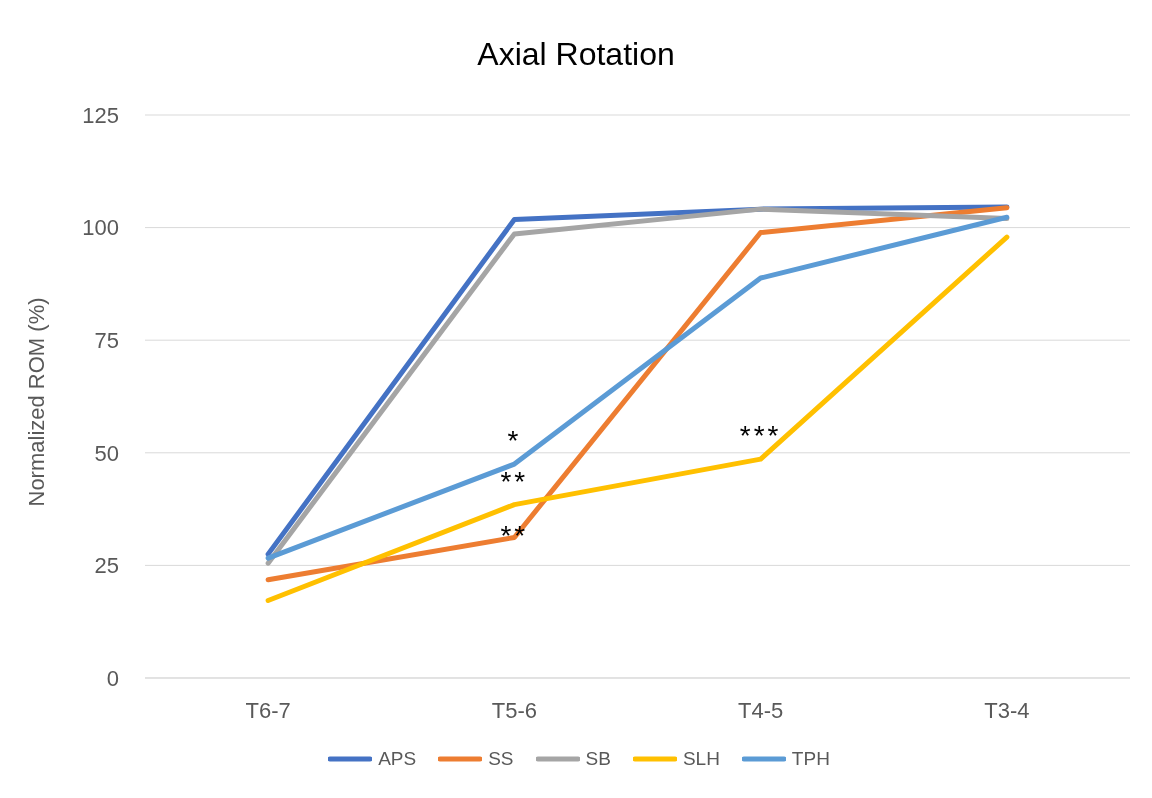 The height and width of the screenshot is (798, 1152). What do you see at coordinates (514, 441) in the screenshot?
I see `annotation: *` at bounding box center [514, 441].